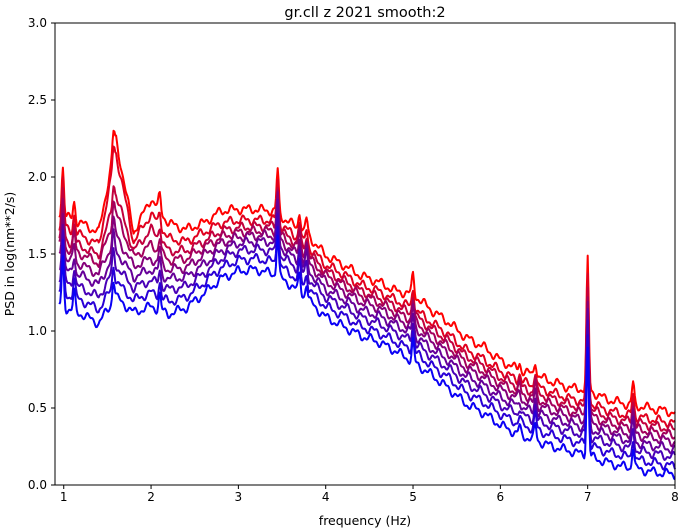  What do you see at coordinates (413, 497) in the screenshot?
I see `x-tick-label: 5` at bounding box center [413, 497].